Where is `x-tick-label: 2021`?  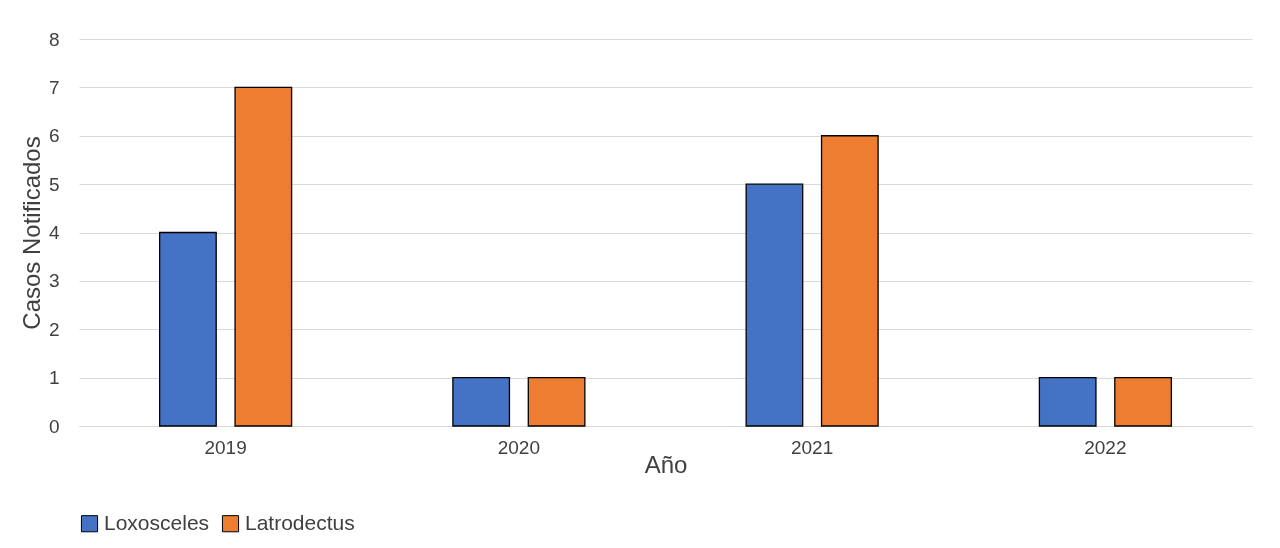
x-tick-label: 2021 is located at coordinates (812, 447).